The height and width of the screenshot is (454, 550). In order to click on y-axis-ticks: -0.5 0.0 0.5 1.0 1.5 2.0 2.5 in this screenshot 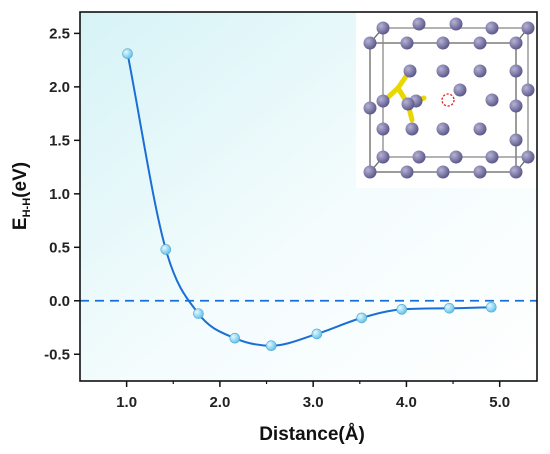, I will do `click(62, 194)`.